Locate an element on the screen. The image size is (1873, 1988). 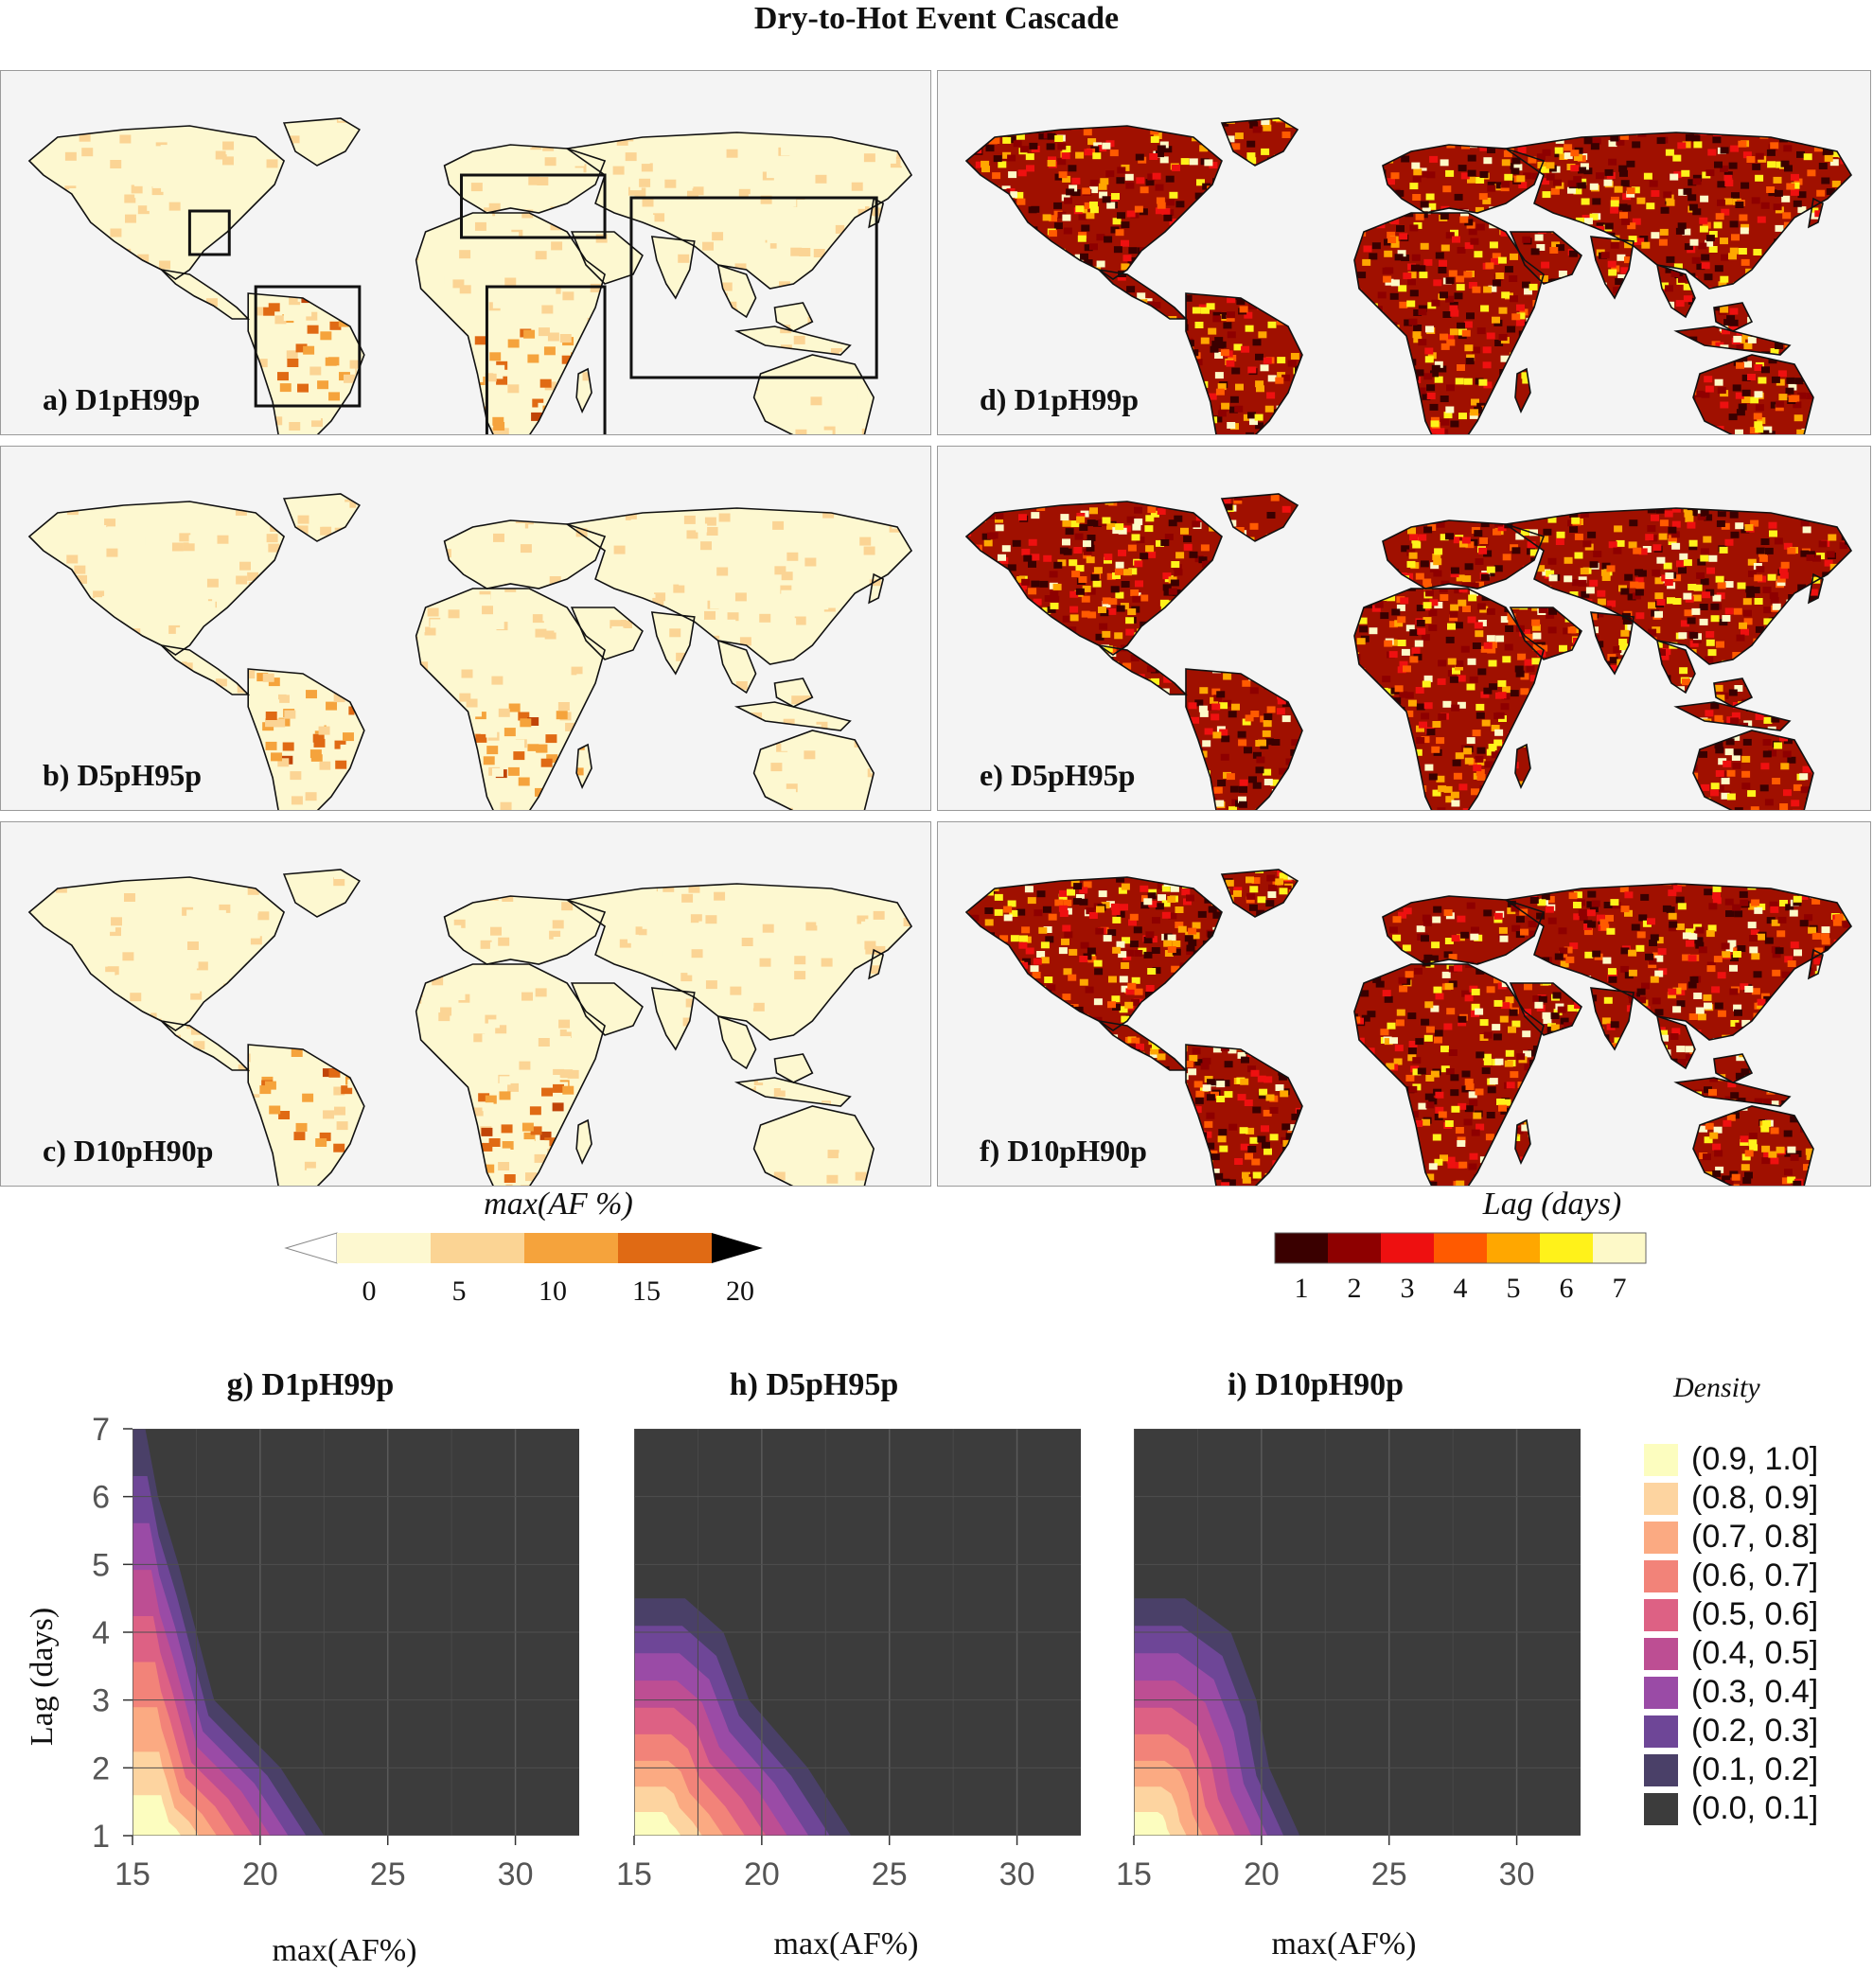
x-tick-label: 25 is located at coordinates (388, 1874).